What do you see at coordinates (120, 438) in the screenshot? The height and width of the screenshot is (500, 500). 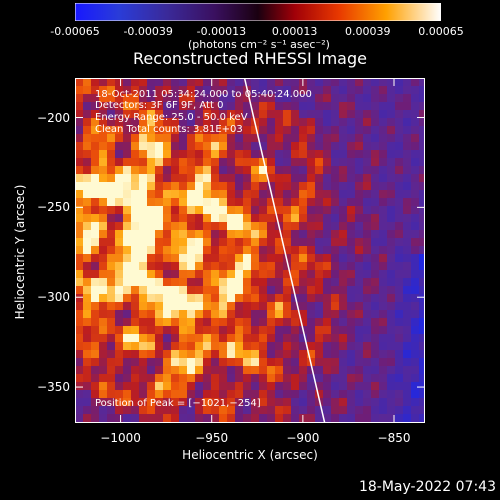 I see `x-tick-label: −1000` at bounding box center [120, 438].